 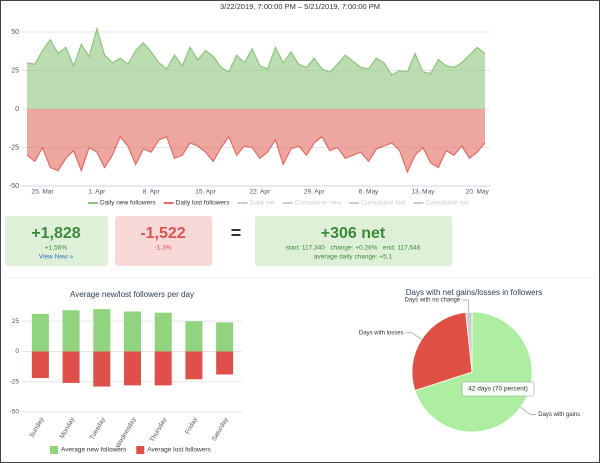 What do you see at coordinates (205, 192) in the screenshot?
I see `x-tick-label: 15. Apr` at bounding box center [205, 192].